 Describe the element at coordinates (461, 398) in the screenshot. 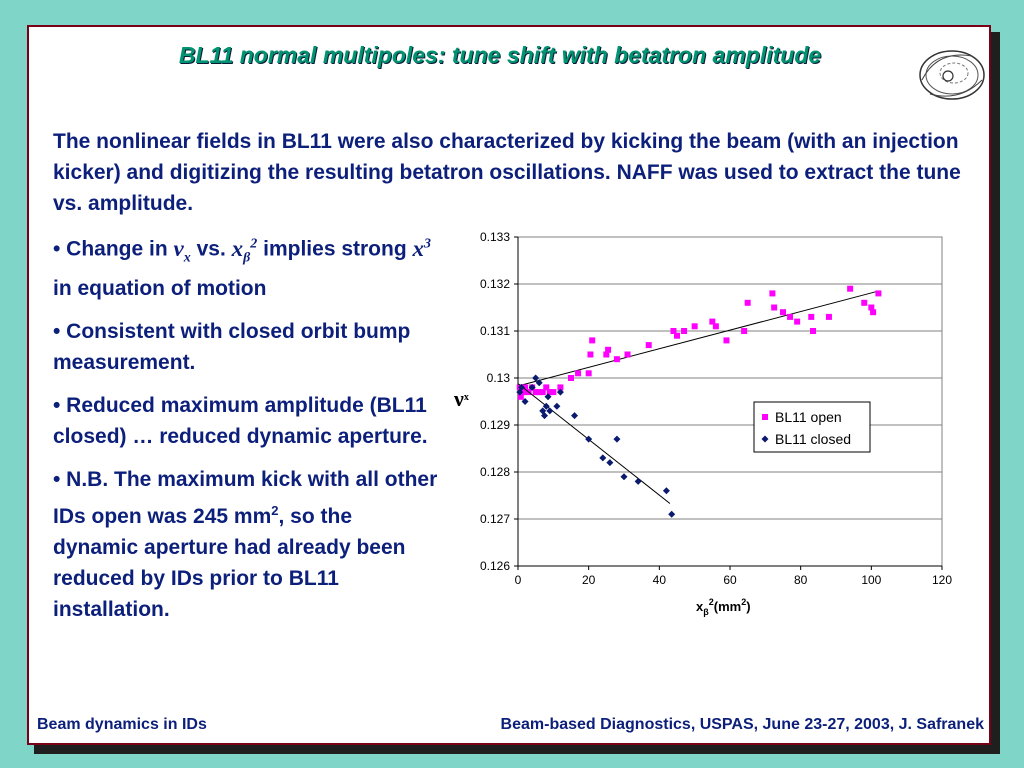

I see `y-axis-label: νx` at that location.